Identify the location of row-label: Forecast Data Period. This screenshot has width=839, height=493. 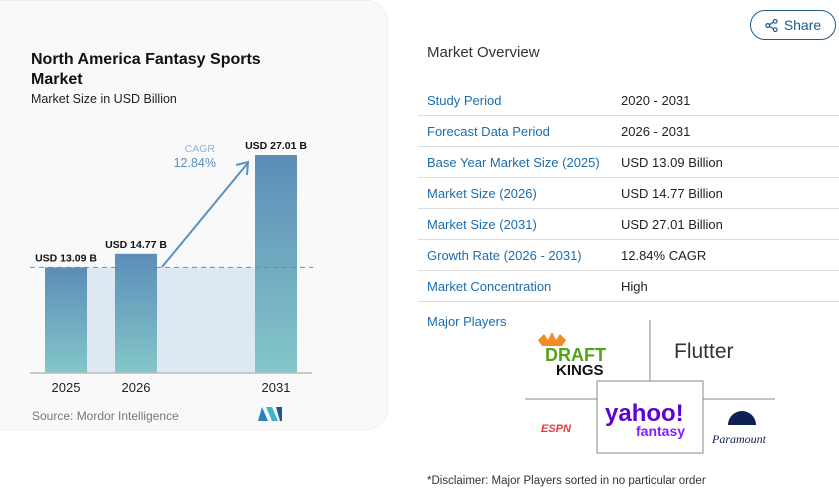
(488, 131).